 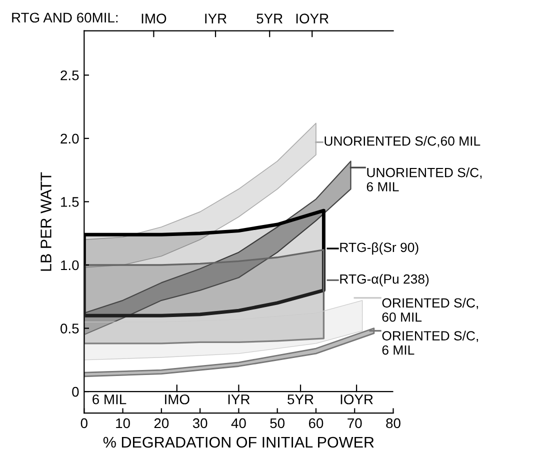 What do you see at coordinates (301, 399) in the screenshot?
I see `annotation: 5YR` at bounding box center [301, 399].